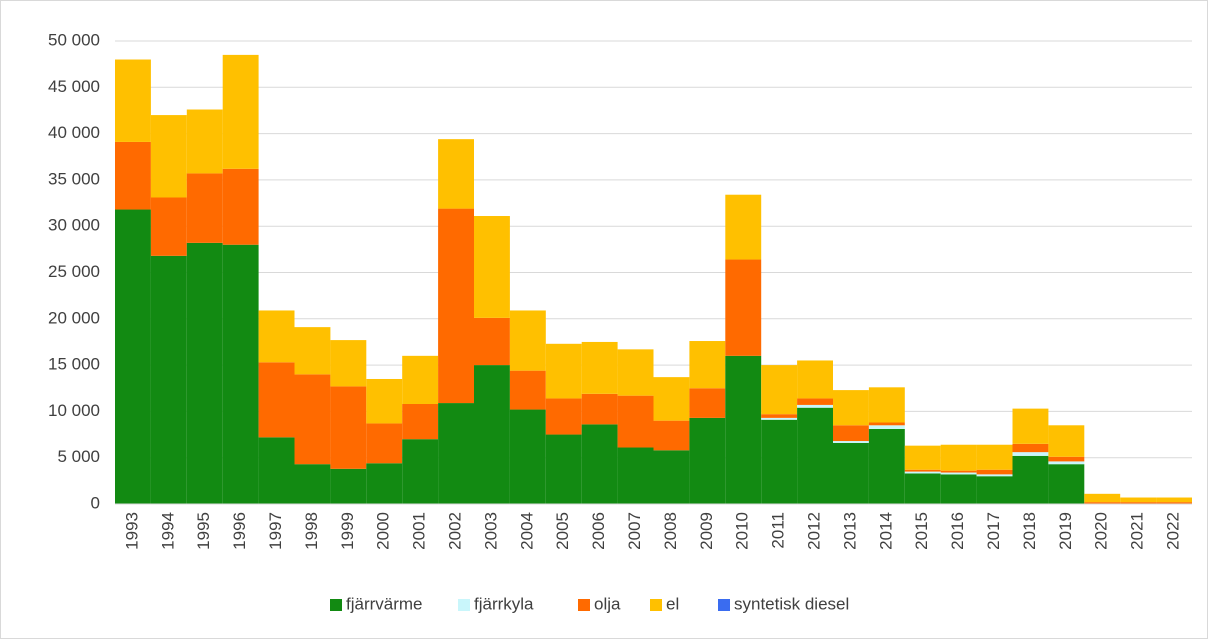 This screenshot has height=640, width=1209. What do you see at coordinates (74, 86) in the screenshot?
I see `y-tick-label: 45 000` at bounding box center [74, 86].